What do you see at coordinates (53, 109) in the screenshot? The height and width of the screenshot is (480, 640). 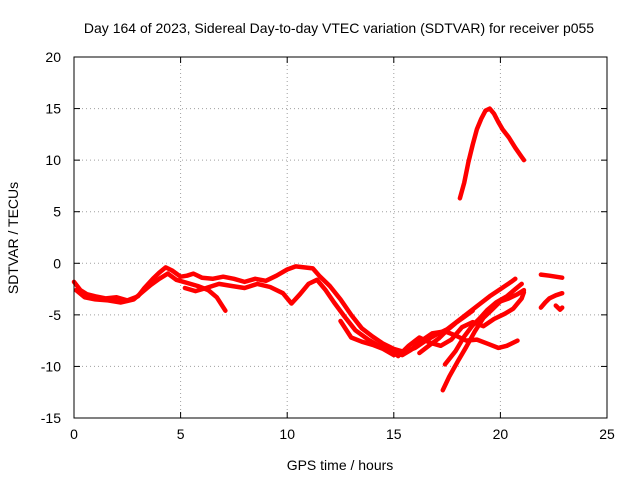 I see `y-tick-label: 15` at bounding box center [53, 109].